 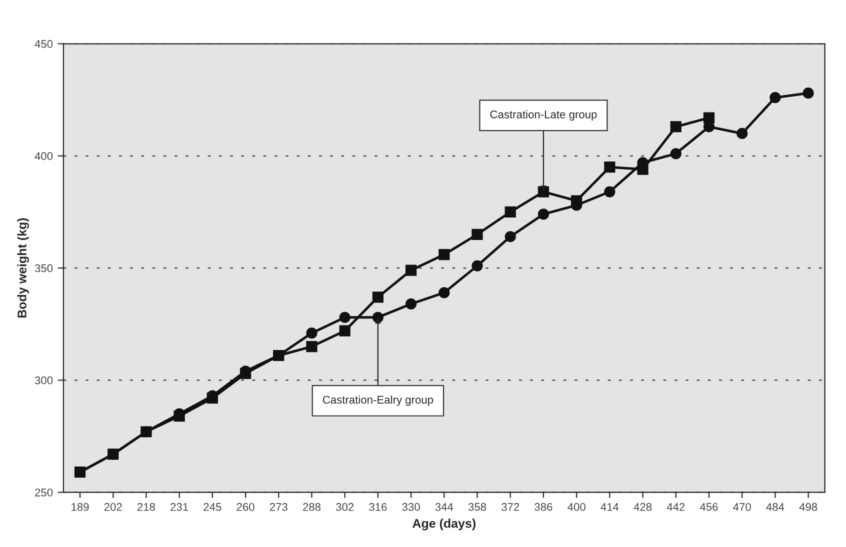 What do you see at coordinates (543, 507) in the screenshot?
I see `x-tick-label: 386` at bounding box center [543, 507].